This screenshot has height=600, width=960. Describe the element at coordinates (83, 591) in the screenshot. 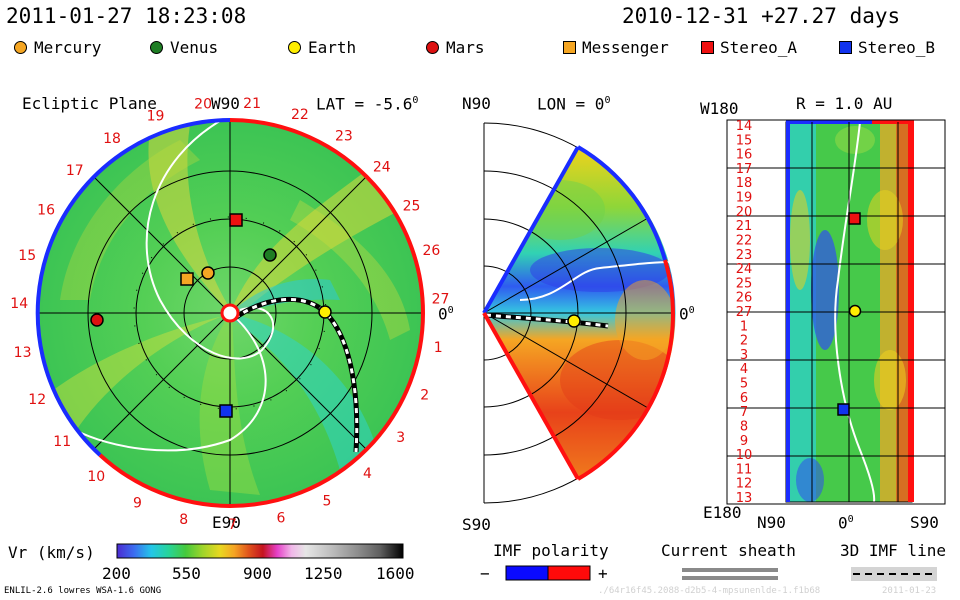

I see `model-info-text: ENLIL-2.6 lowres WSA-1.6 GONG` at that location.